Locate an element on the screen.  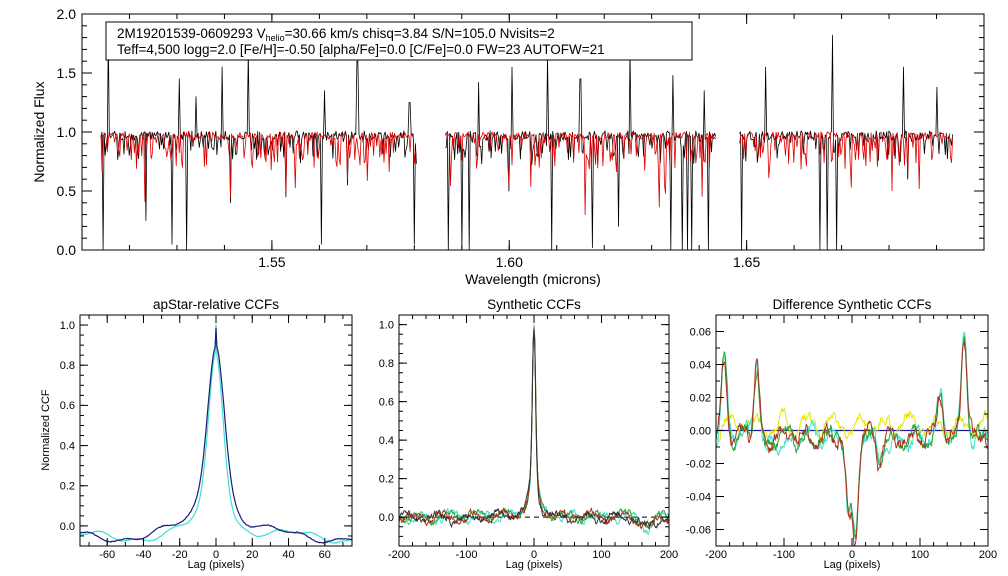
synthetic-ccf-series-layer is located at coordinates (534, 429).